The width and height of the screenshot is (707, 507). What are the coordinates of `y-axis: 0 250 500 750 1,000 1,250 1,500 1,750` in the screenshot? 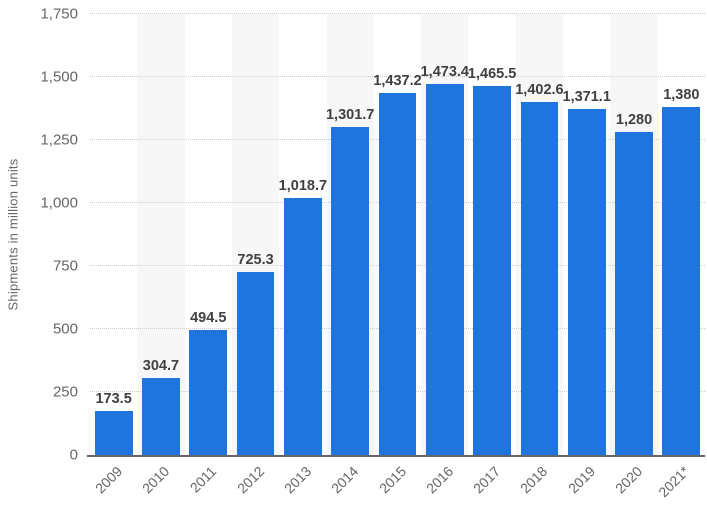 It's located at (55, 235).